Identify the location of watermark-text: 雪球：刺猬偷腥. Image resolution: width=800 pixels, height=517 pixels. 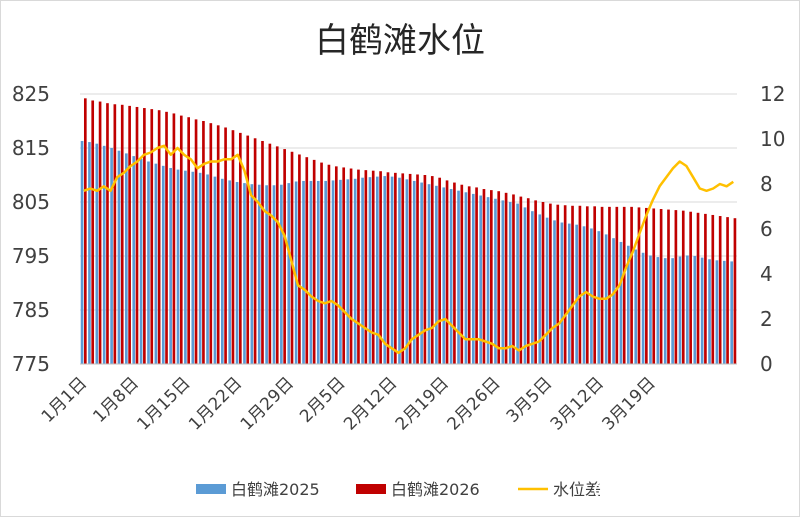
(677, 492).